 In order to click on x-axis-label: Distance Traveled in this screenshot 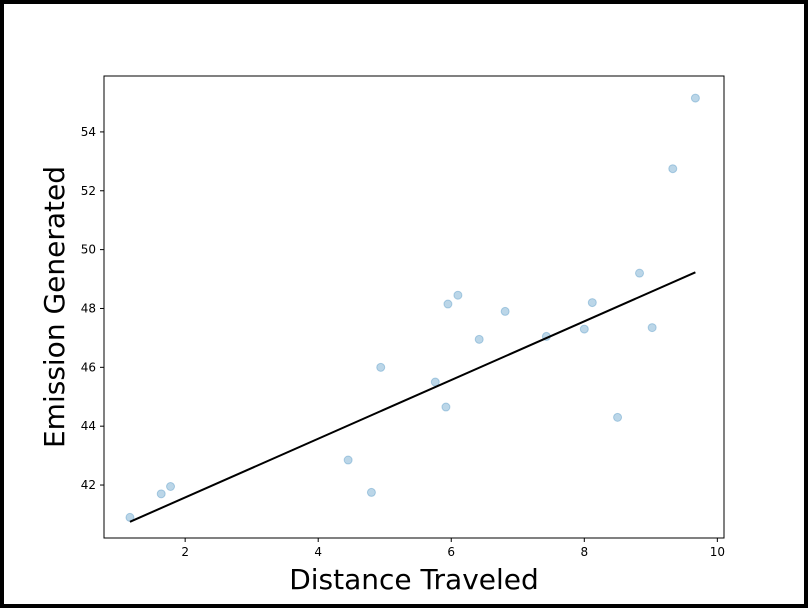, I will do `click(414, 579)`.